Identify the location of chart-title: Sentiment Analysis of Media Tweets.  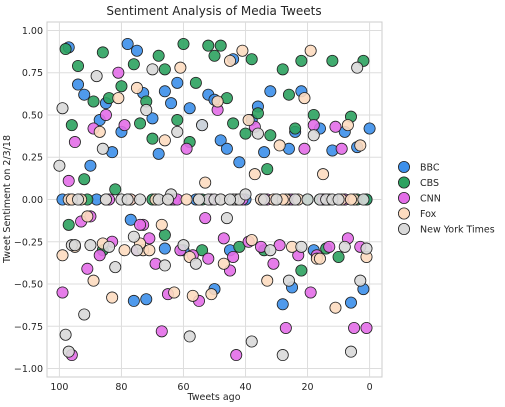
(213, 11).